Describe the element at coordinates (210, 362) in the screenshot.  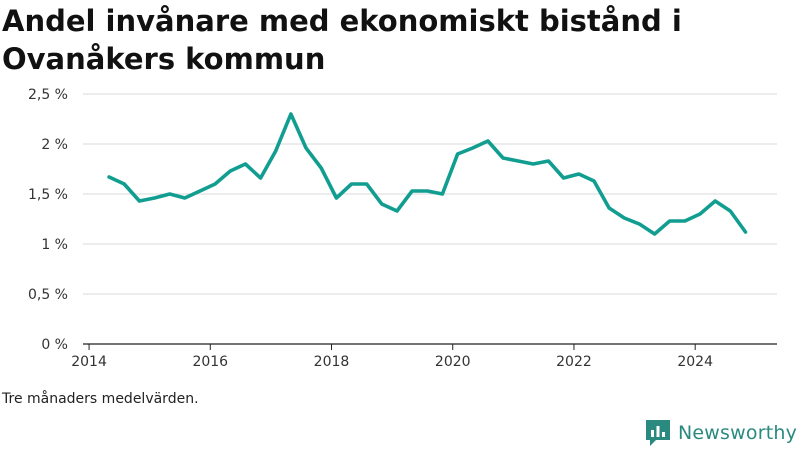
I see `x-tick-label: 2016` at that location.